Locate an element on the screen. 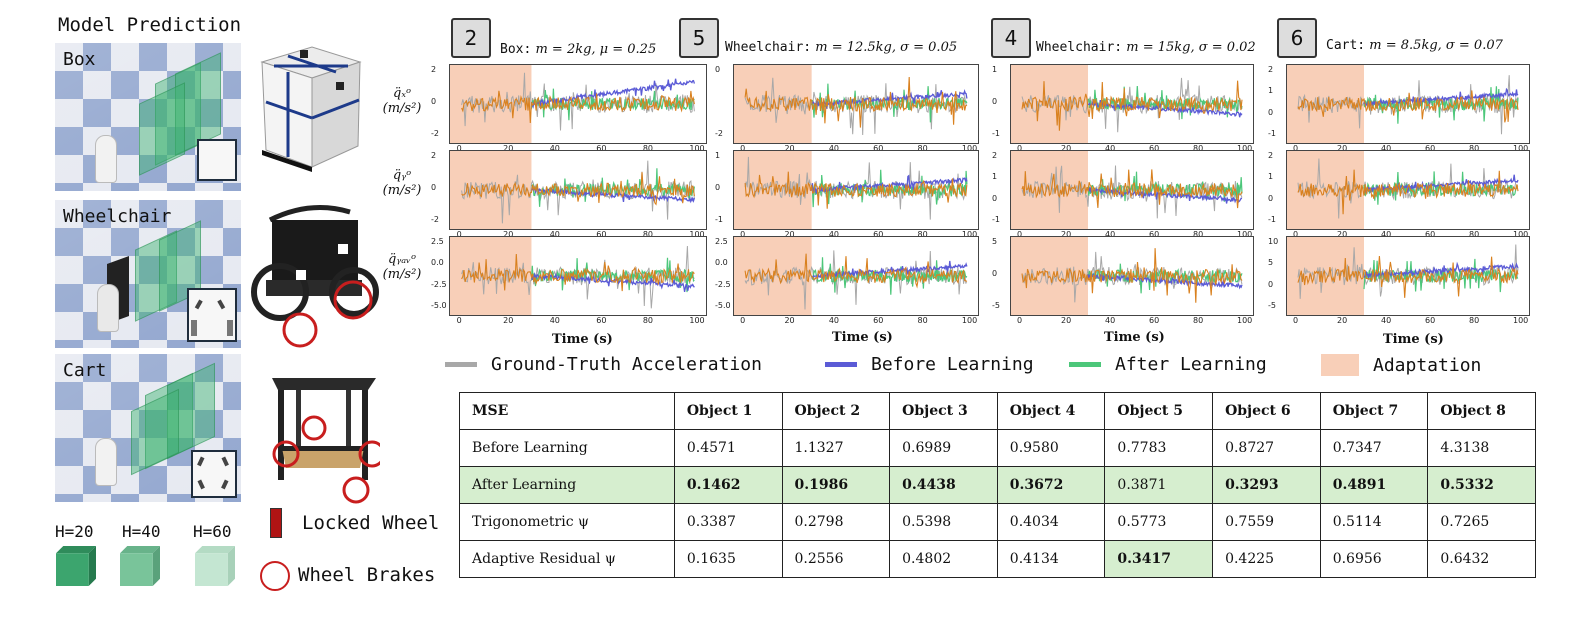 The image size is (1590, 635). box-inset is located at coordinates (217, 160).